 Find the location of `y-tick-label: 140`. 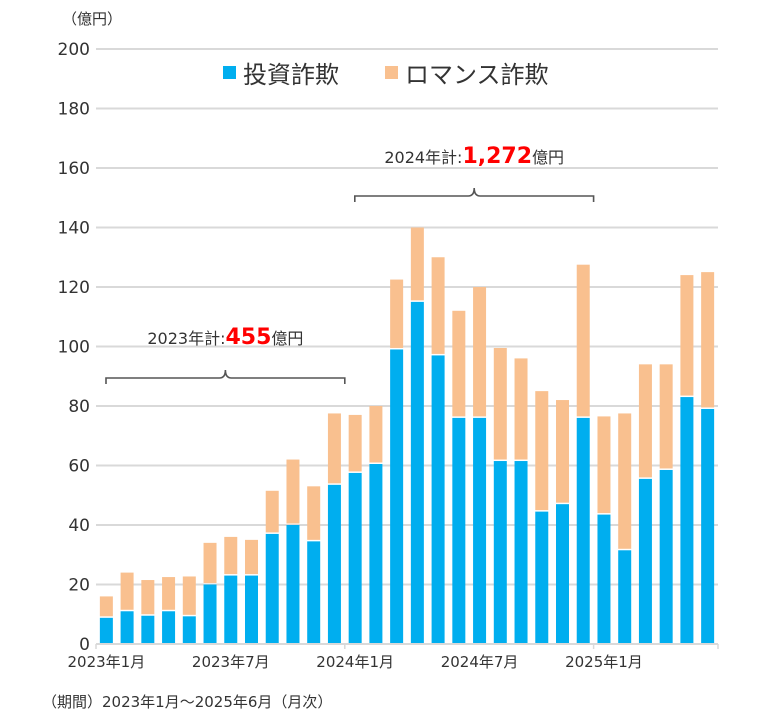

y-tick-label: 140 is located at coordinates (74, 229).